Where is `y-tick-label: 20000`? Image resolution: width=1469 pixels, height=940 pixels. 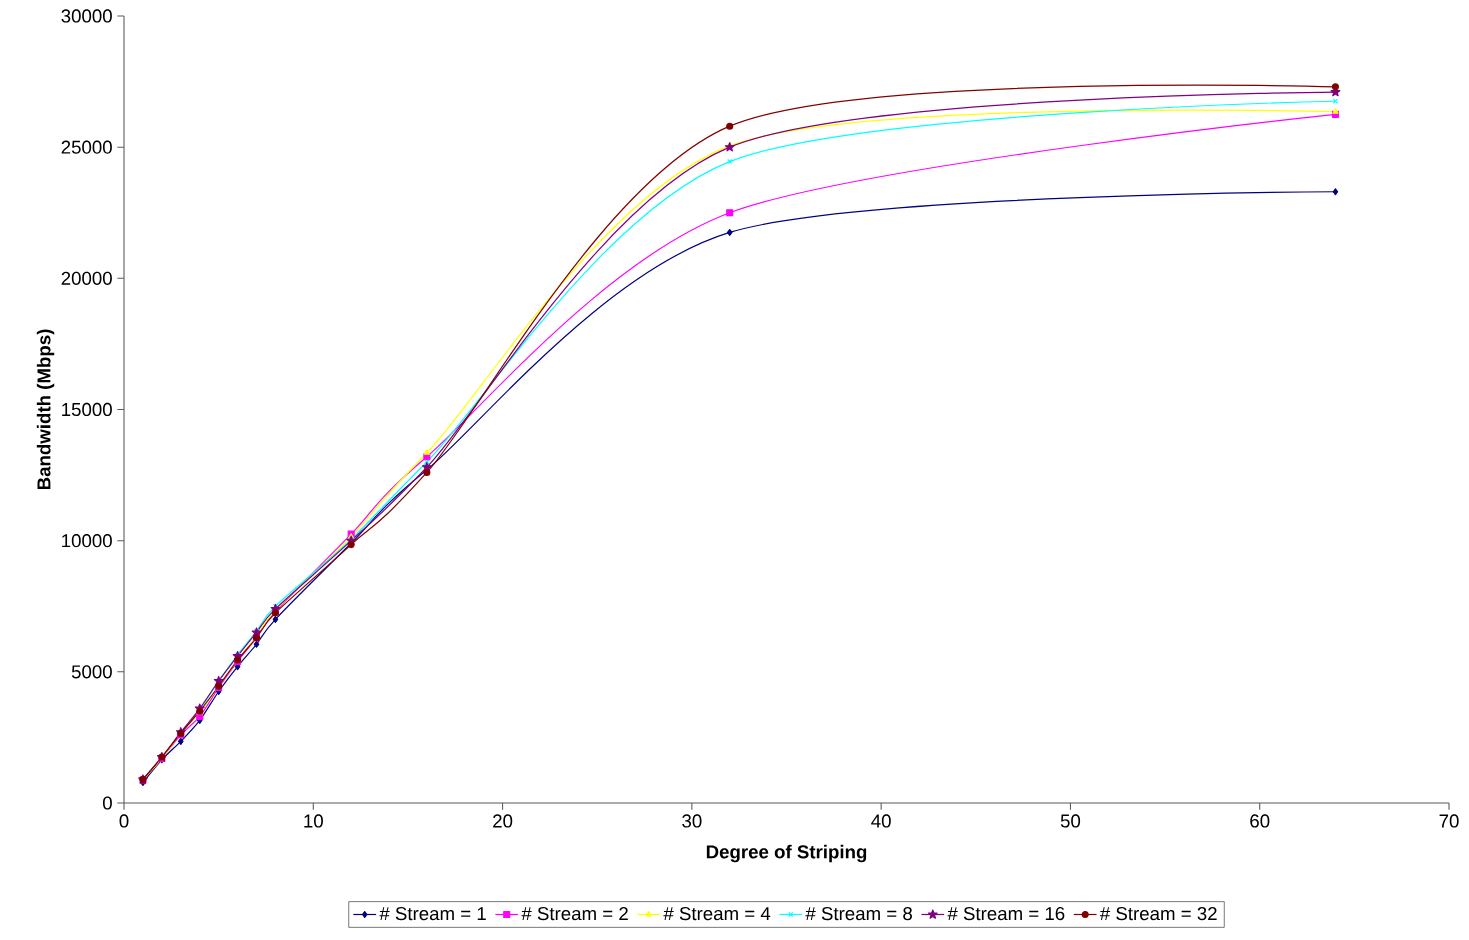
y-tick-label: 20000 is located at coordinates (86, 278).